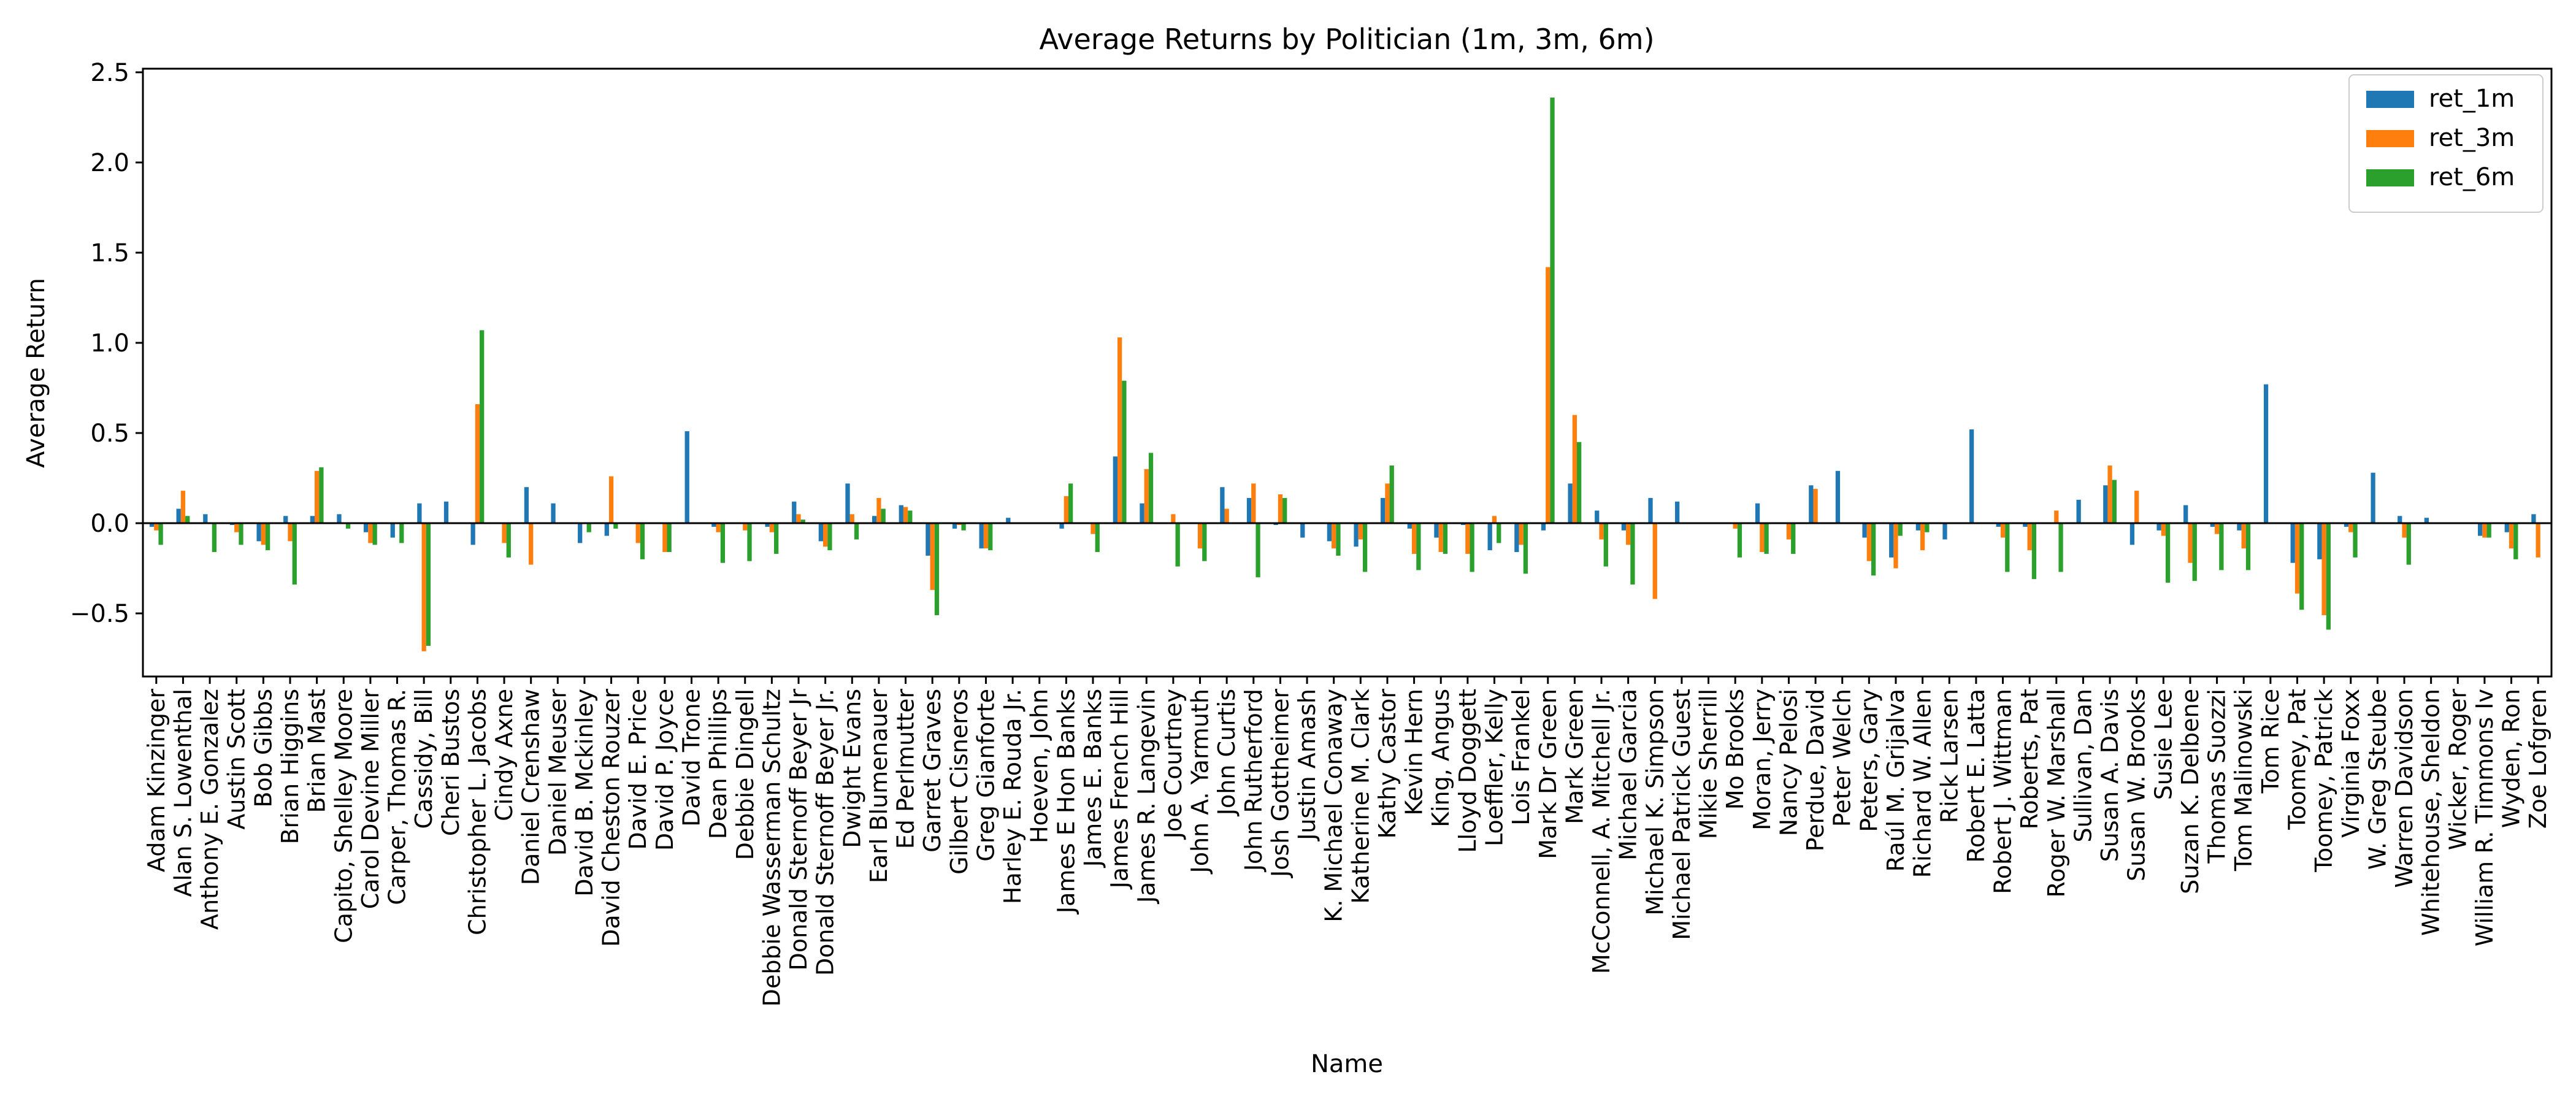  What do you see at coordinates (1788, 762) in the screenshot?
I see `x-tick-label: Nancy Pelosi` at bounding box center [1788, 762].